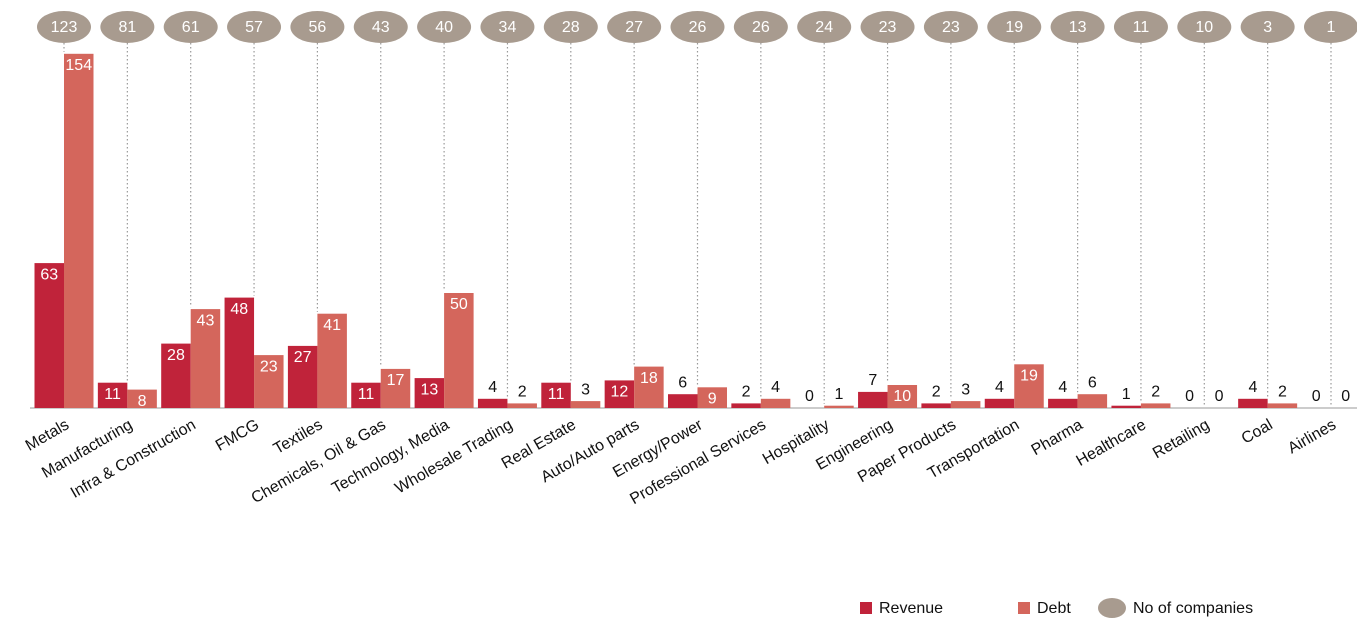 The width and height of the screenshot is (1357, 620). I want to click on value-label: 28, so click(176, 355).